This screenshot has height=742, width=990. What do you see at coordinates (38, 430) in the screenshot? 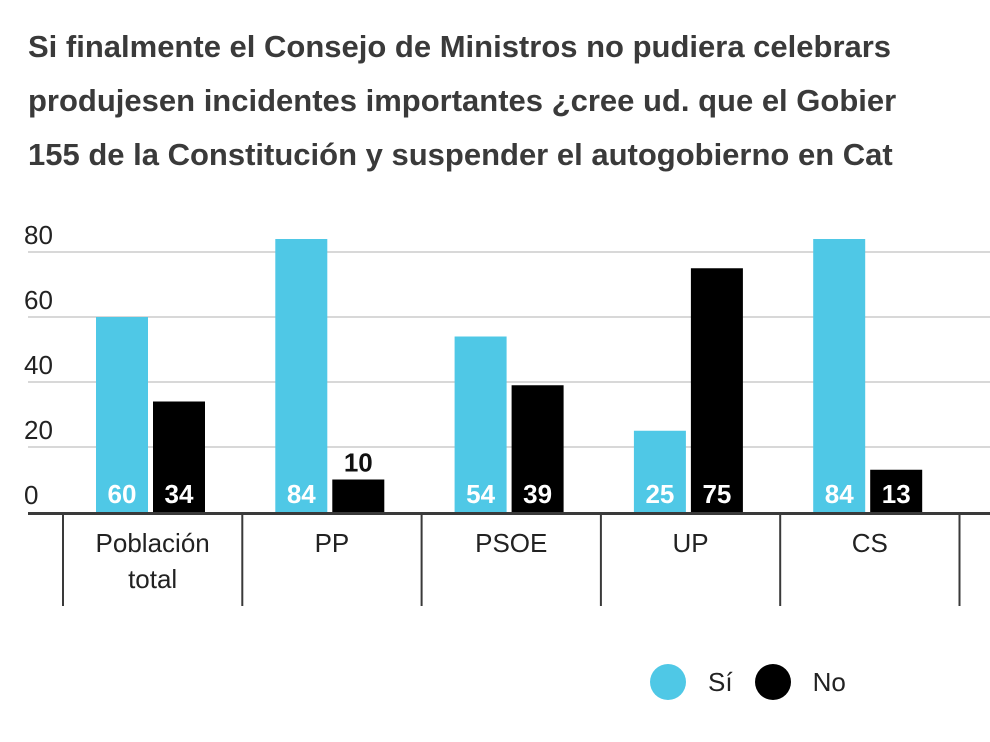
I see `y-tick-label: 20` at bounding box center [38, 430].